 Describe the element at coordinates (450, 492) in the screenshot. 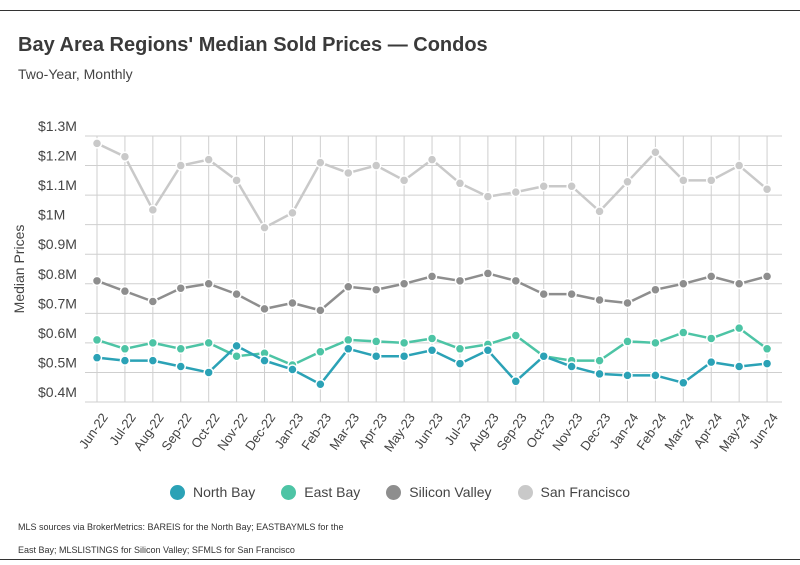

I see `legend-label: Silicon Valley` at that location.